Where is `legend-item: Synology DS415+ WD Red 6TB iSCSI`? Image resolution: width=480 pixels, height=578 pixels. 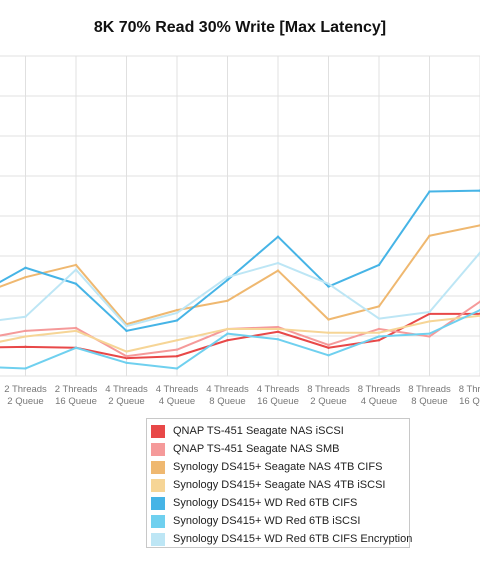 legend-item: Synology DS415+ WD Red 6TB iSCSI is located at coordinates (280, 521).